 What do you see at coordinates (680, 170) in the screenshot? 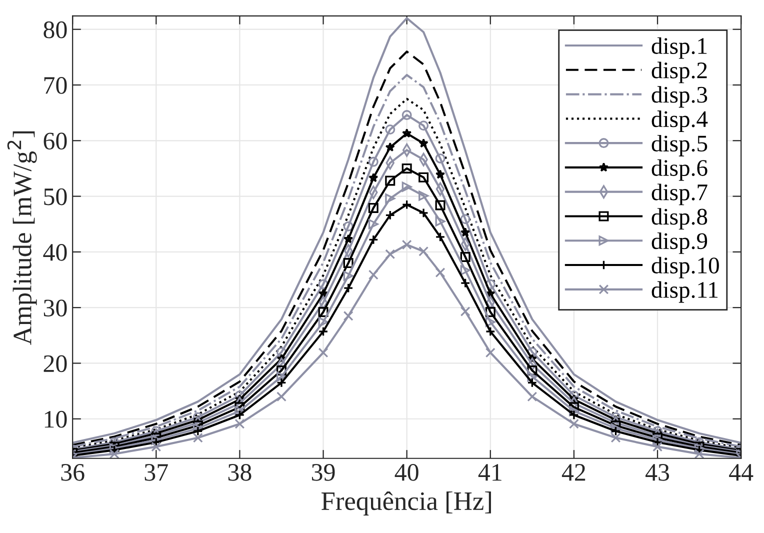
I see `legend-label: disp.6` at bounding box center [680, 170].